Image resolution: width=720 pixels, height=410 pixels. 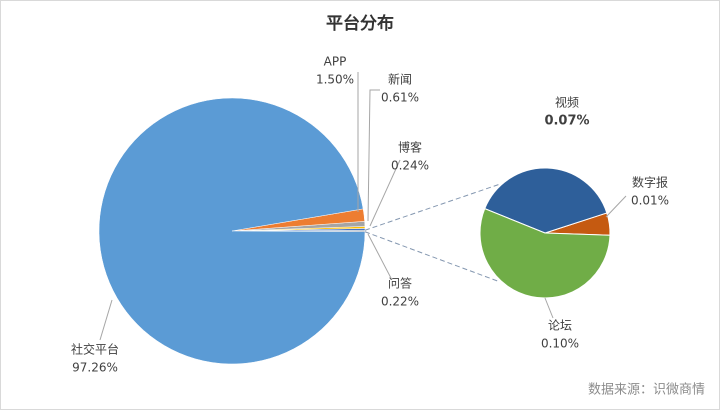 I want to click on slice-label: 社交平台, so click(x=95, y=349).